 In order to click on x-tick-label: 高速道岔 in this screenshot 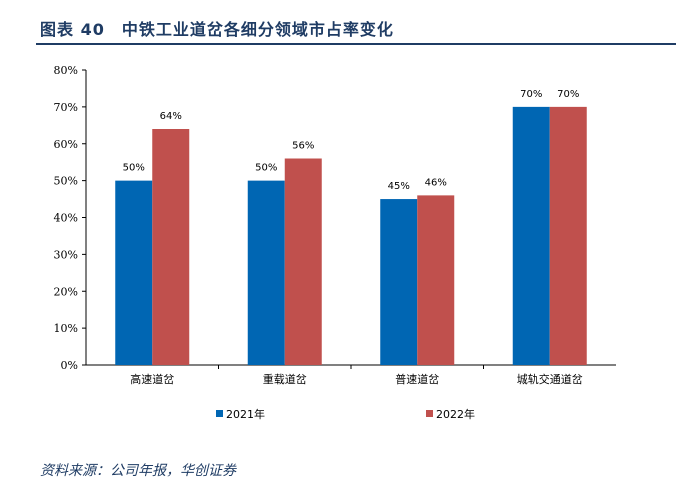, I will do `click(152, 379)`.